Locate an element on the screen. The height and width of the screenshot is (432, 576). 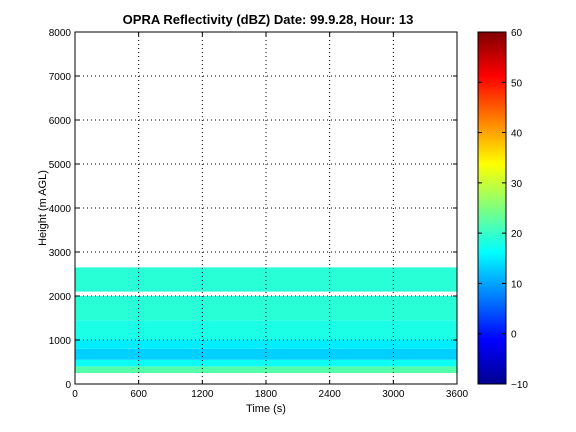
colorbar-tick-label: 40 is located at coordinates (517, 134).